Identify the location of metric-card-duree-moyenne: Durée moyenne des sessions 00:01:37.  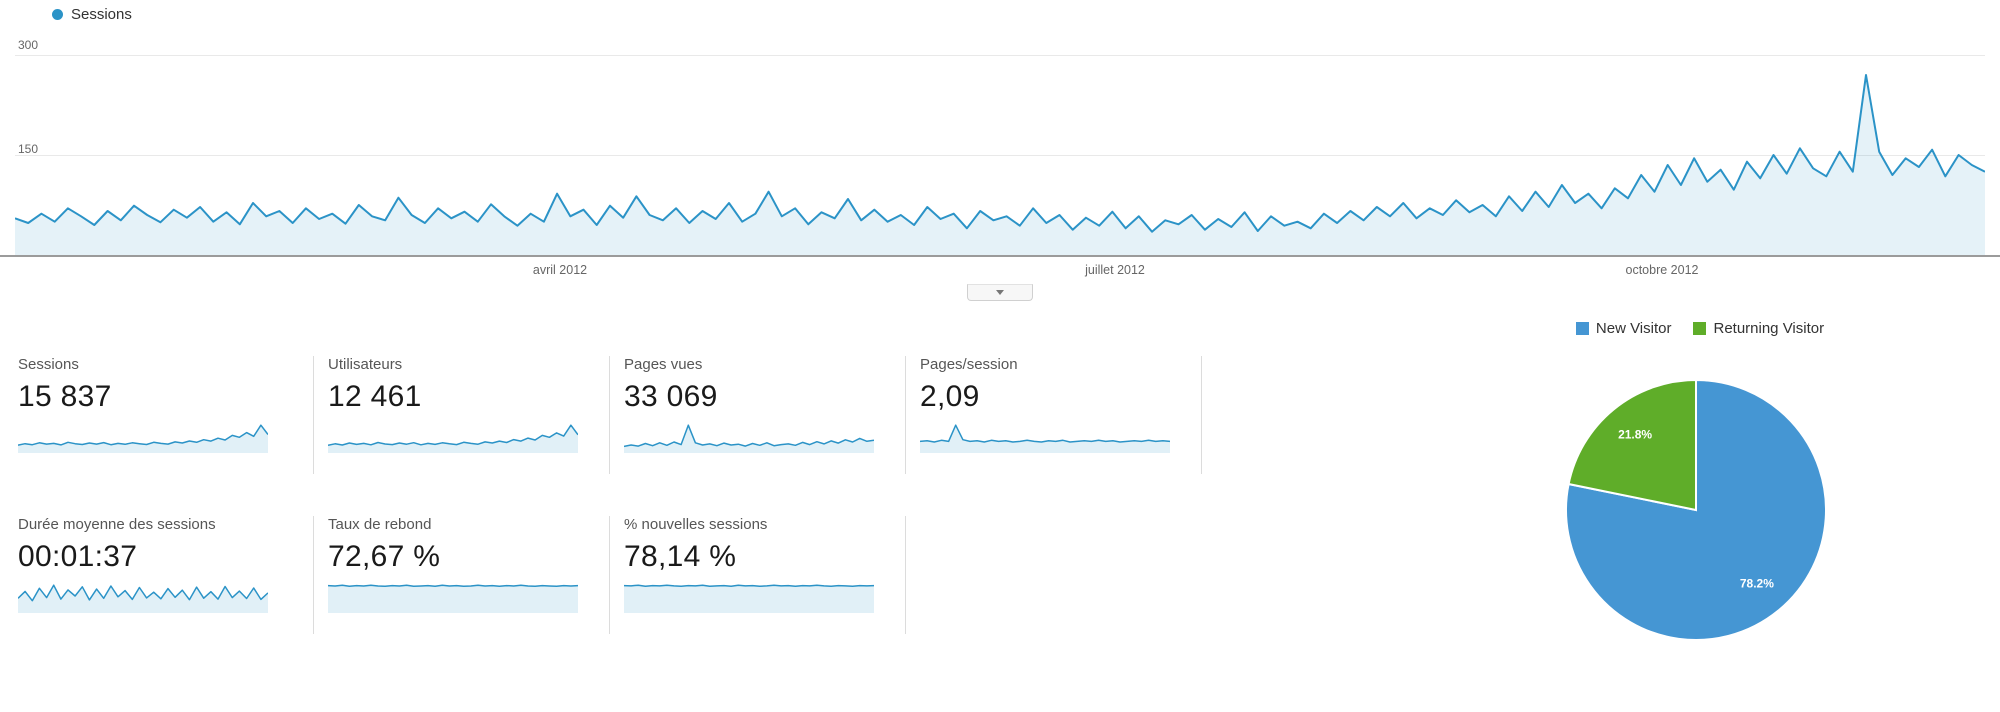
(166, 575).